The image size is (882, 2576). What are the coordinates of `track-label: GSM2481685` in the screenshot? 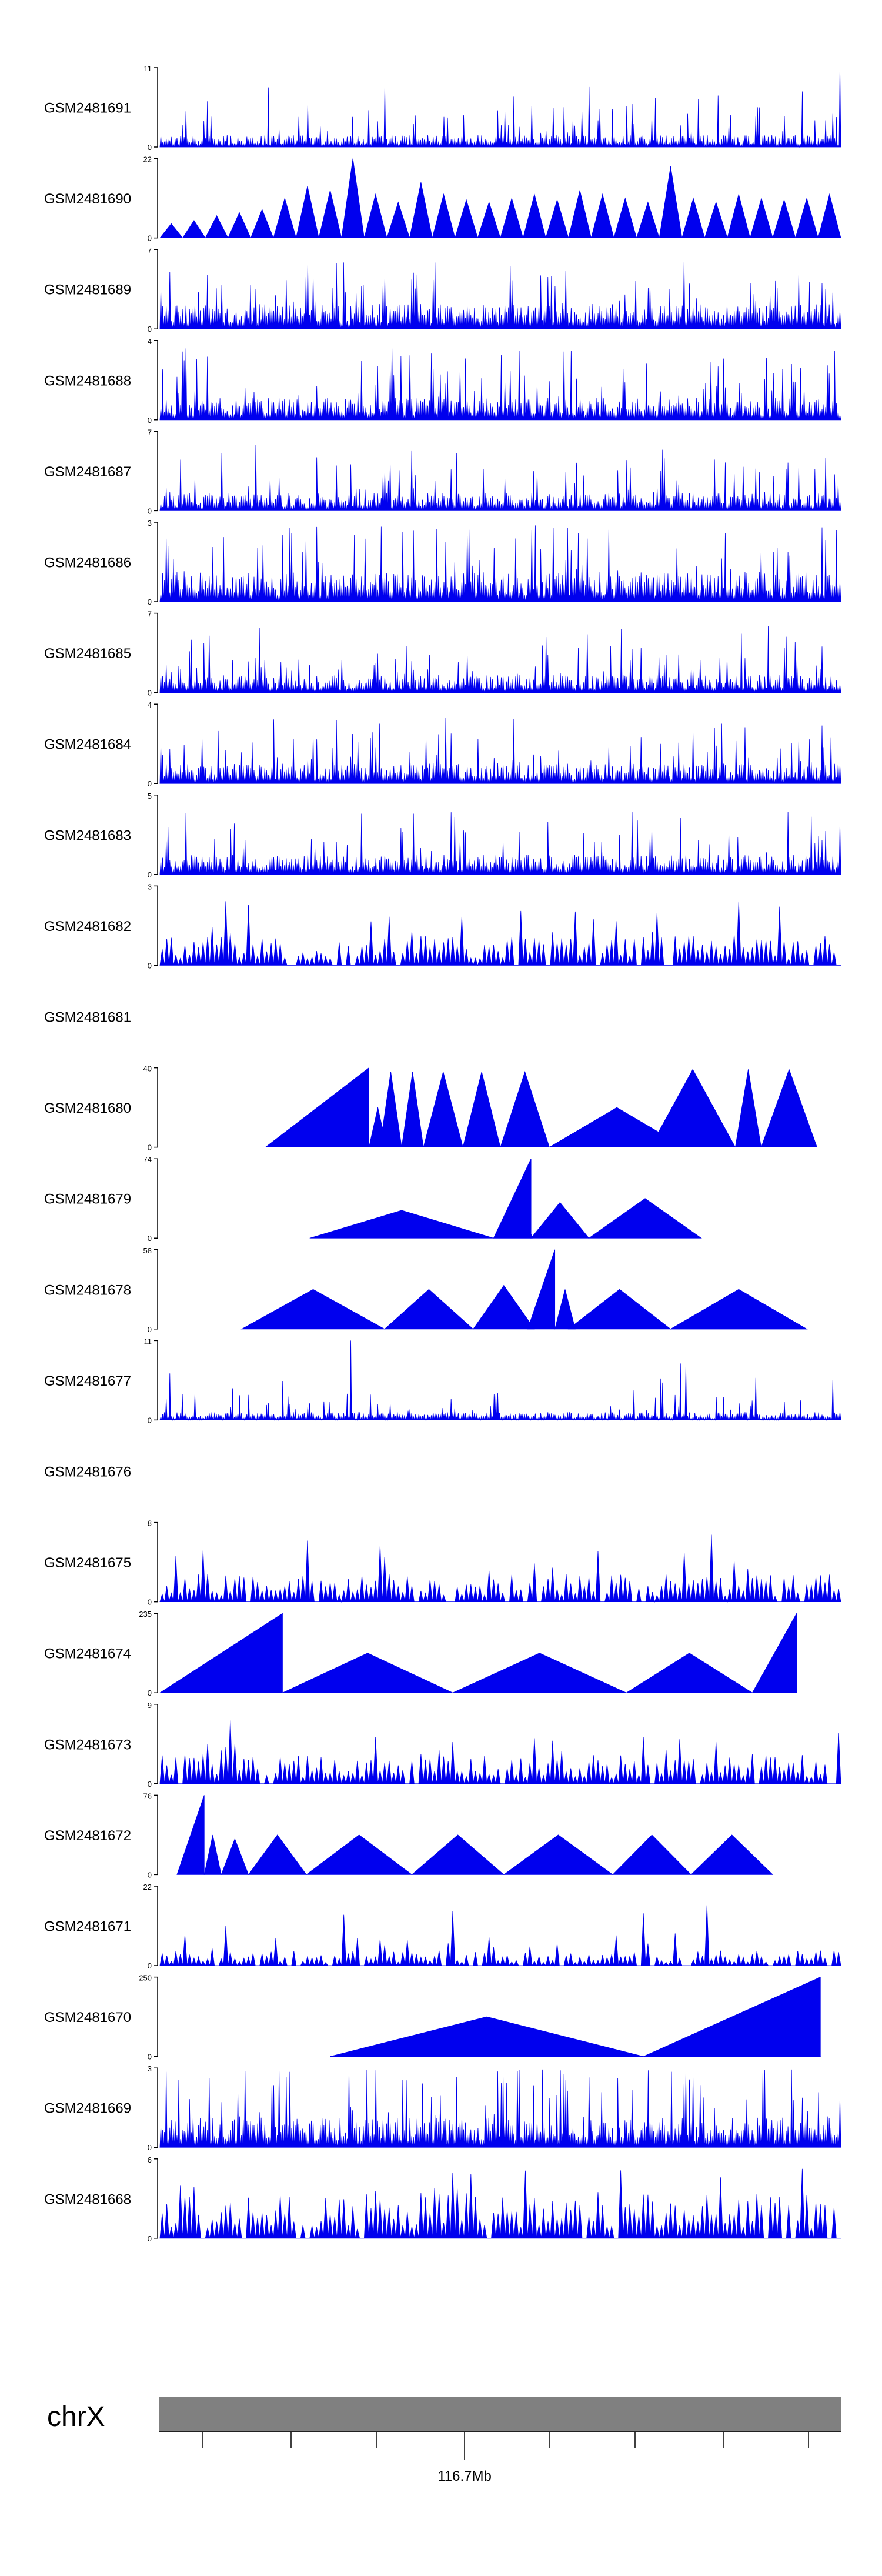 It's located at (87, 654).